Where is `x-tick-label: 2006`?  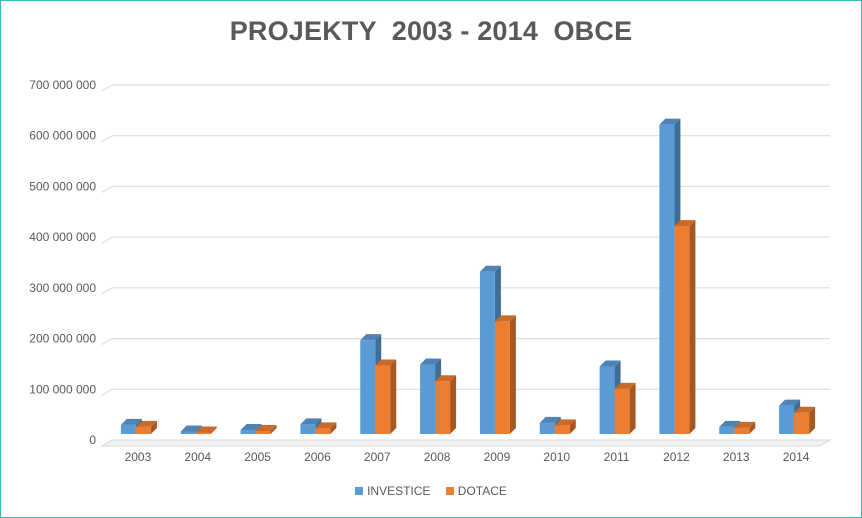 x-tick-label: 2006 is located at coordinates (317, 457).